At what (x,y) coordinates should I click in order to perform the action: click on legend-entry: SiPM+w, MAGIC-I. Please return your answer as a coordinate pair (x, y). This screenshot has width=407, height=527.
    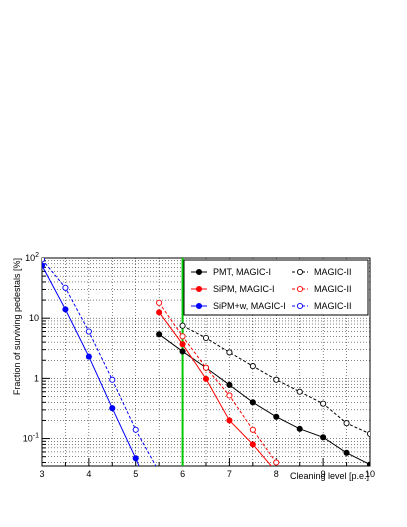
    Looking at the image, I should click on (238, 306).